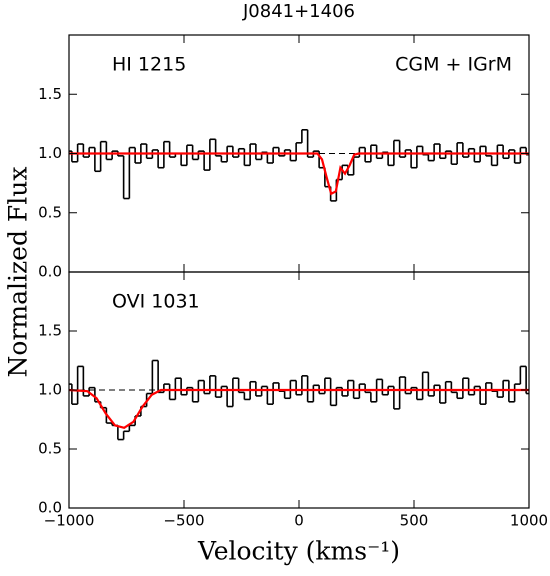  I want to click on x-axis-label: Velocity (kms⁻¹), so click(298, 551).